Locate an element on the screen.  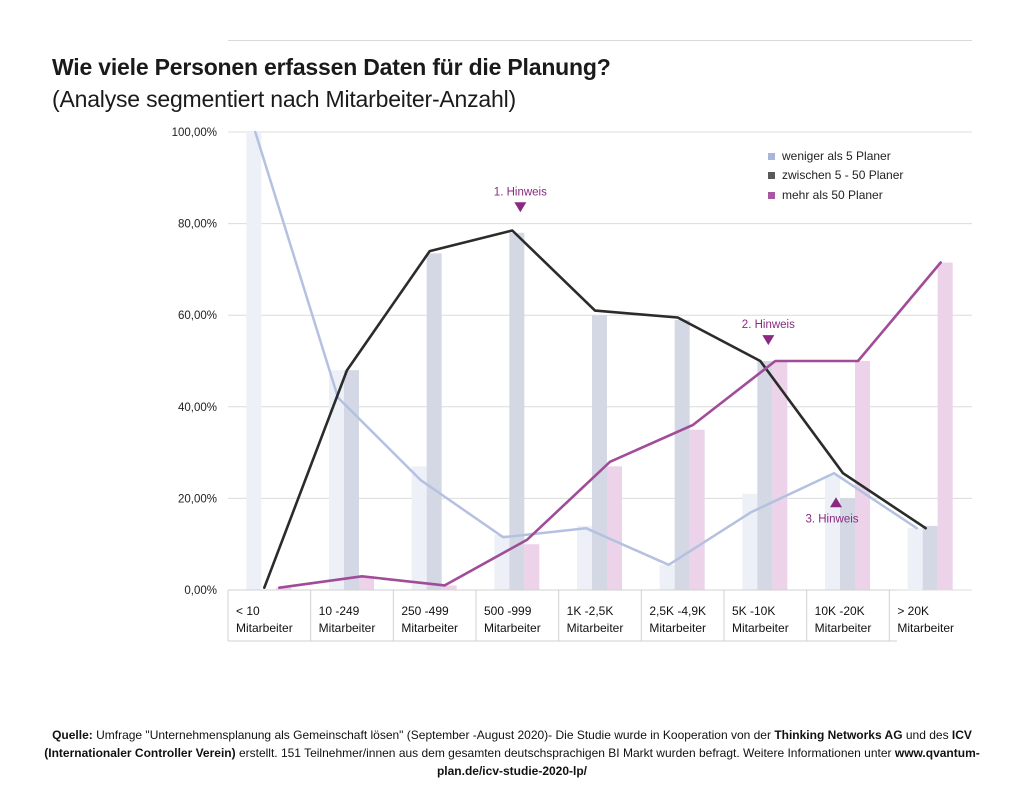
x-tick-label: 2,5K -4,9K is located at coordinates (677, 611).